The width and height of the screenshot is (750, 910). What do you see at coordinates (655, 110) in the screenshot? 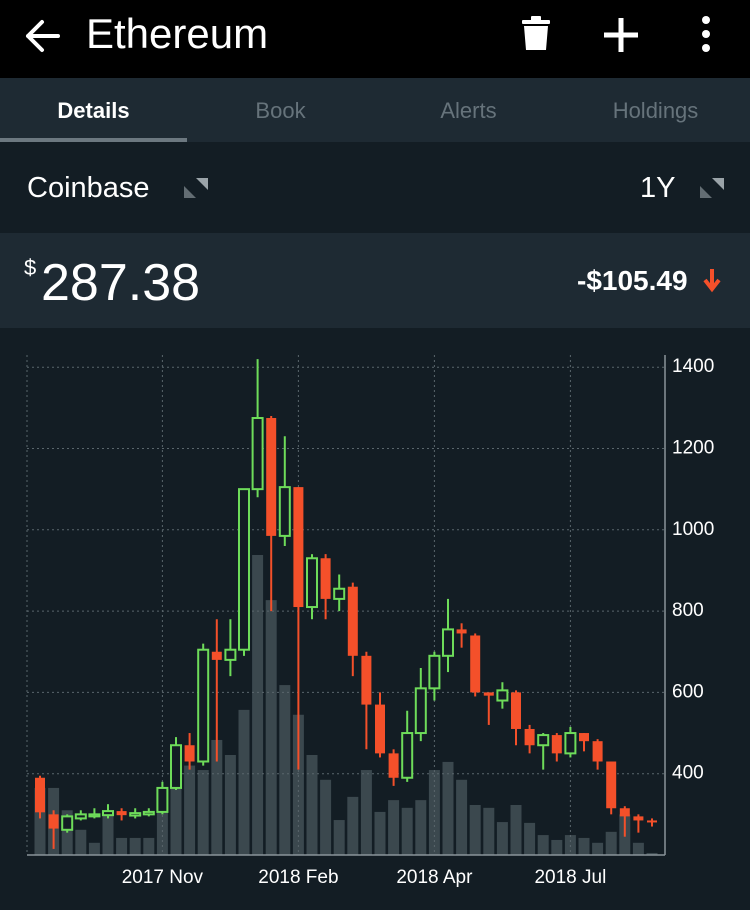
I see `tab: Holdings` at bounding box center [655, 110].